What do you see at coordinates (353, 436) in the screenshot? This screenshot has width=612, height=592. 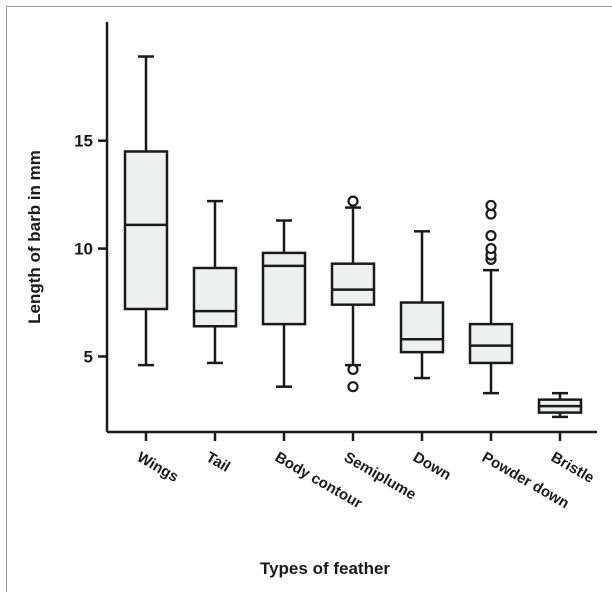 I see `x-ticks` at bounding box center [353, 436].